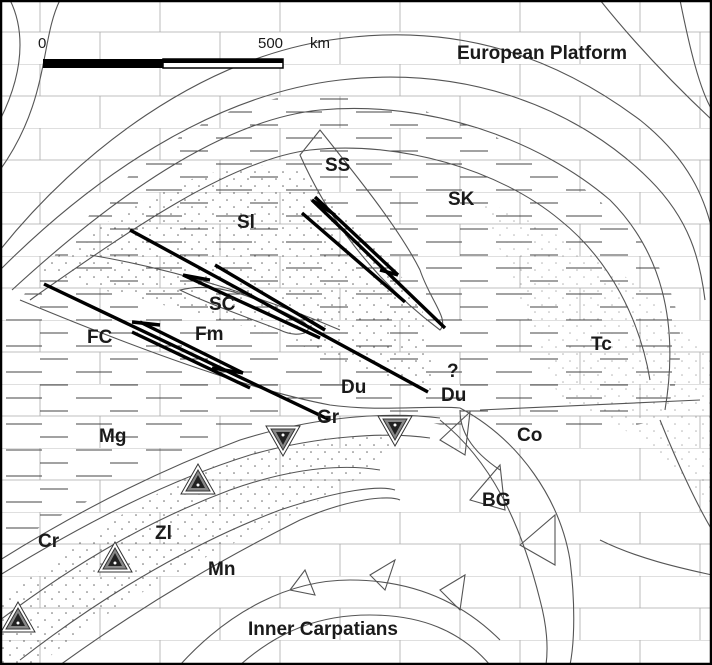 Image resolution: width=712 pixels, height=665 pixels. I want to click on scale-start-label: 0, so click(42, 43).